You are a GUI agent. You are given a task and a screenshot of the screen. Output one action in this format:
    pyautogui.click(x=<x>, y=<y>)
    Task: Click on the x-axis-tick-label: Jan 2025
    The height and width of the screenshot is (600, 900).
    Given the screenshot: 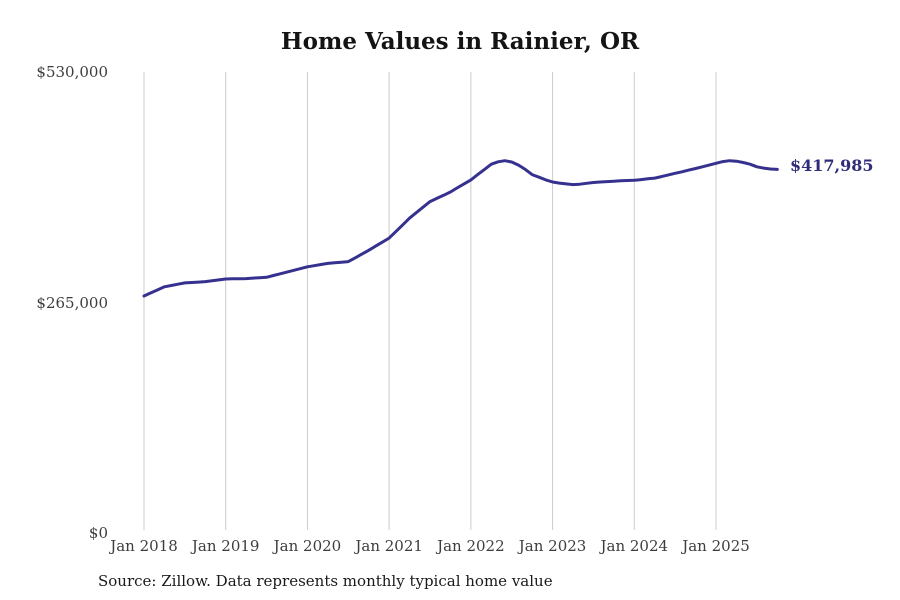 What is the action you would take?
    pyautogui.click(x=716, y=546)
    